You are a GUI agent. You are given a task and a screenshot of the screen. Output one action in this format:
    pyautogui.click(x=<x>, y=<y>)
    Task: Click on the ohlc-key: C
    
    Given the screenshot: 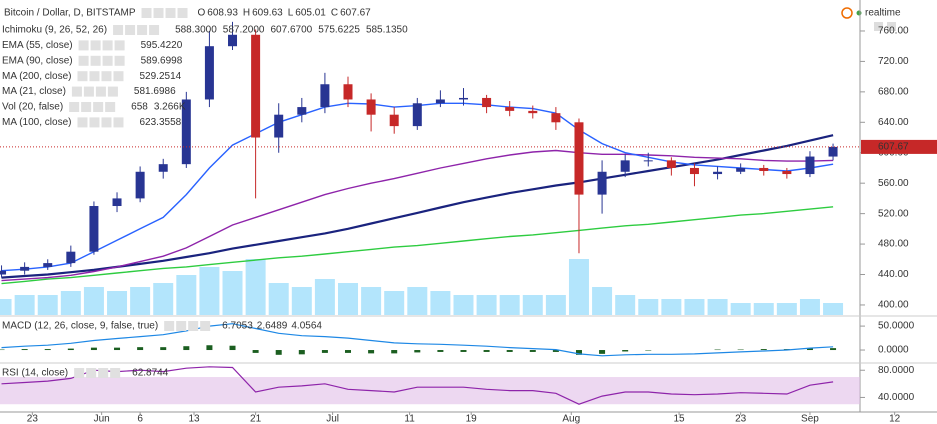 What is the action you would take?
    pyautogui.click(x=334, y=13)
    